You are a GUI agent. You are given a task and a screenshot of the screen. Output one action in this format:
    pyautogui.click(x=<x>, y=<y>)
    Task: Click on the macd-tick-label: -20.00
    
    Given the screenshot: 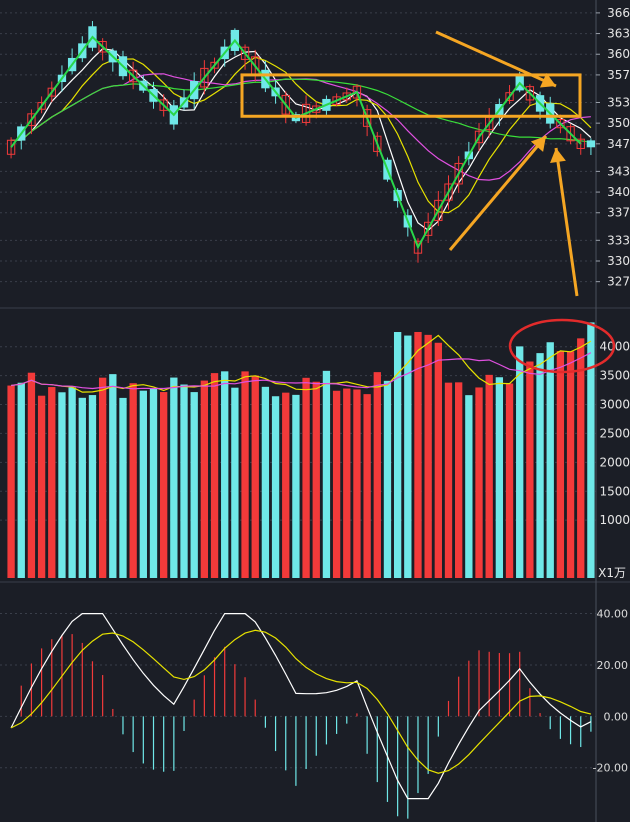 What is the action you would take?
    pyautogui.click(x=610, y=768)
    